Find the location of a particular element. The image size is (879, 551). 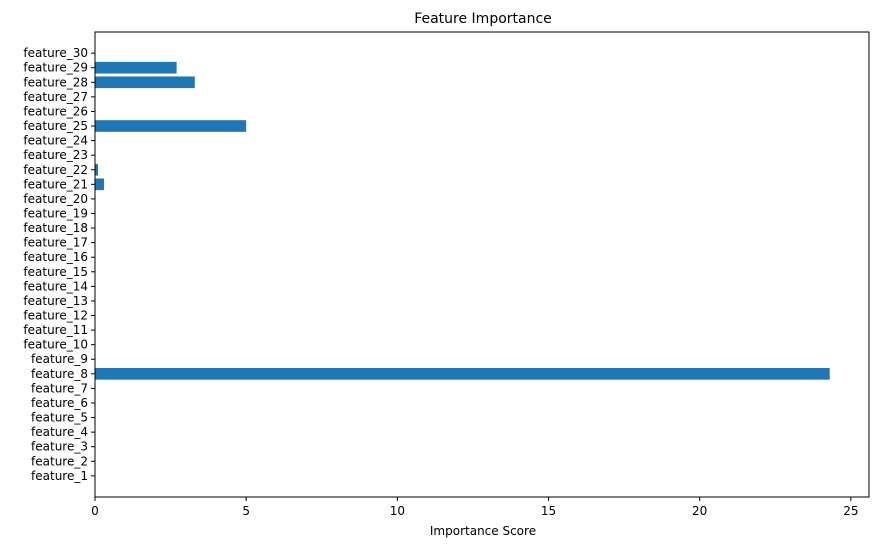

y-tick-label: feature_7 is located at coordinates (59, 388).